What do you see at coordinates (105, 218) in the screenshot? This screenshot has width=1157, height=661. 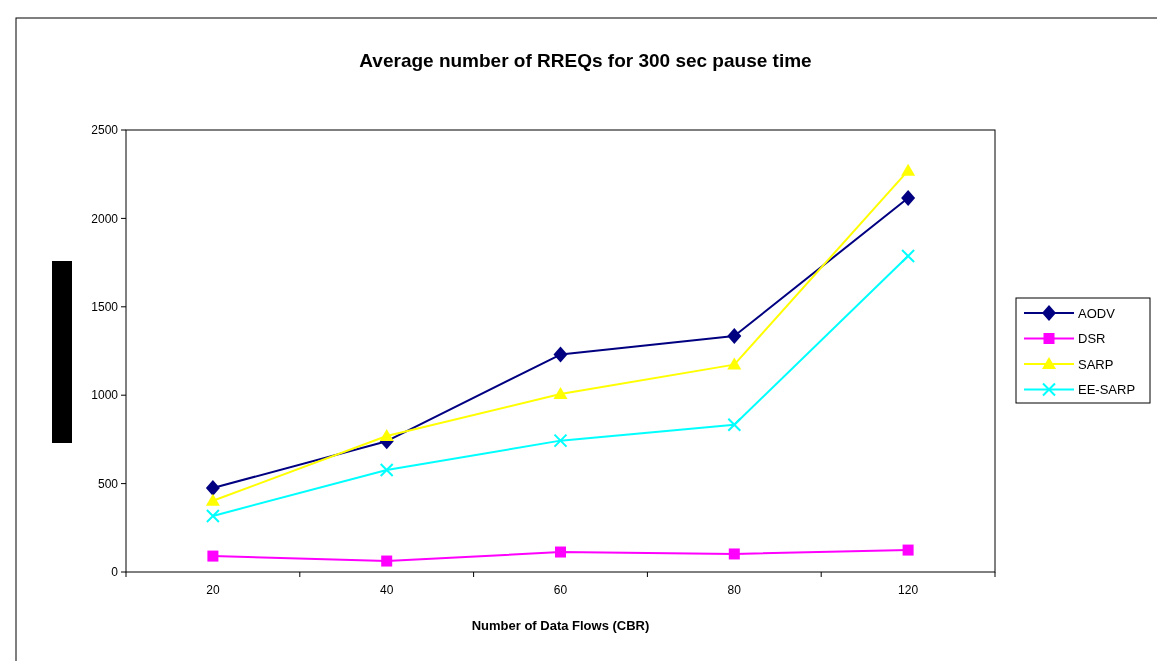 I see `y-tick-label: 2000` at bounding box center [105, 218].